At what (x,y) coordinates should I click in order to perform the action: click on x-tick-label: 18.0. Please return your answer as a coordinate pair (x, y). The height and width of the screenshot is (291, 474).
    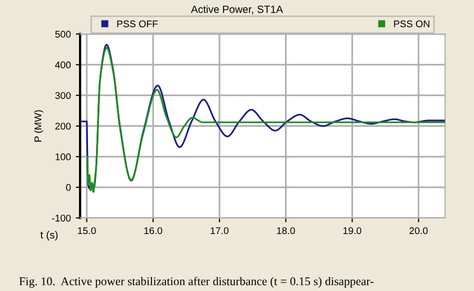
    Looking at the image, I should click on (286, 230).